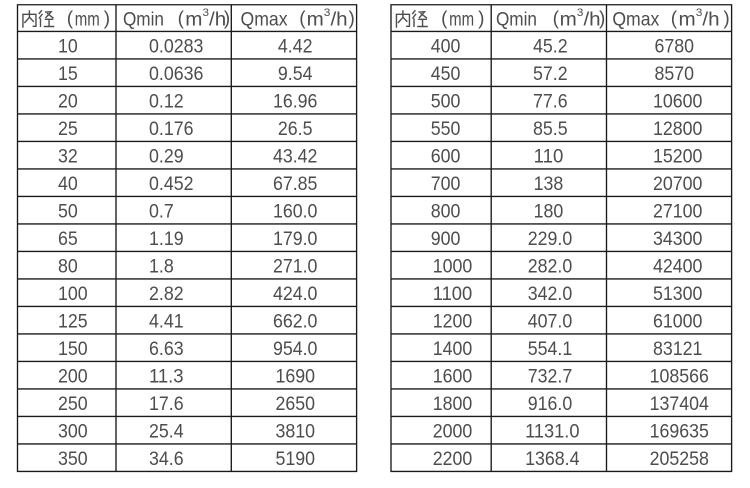 Image resolution: width=750 pixels, height=488 pixels. I want to click on svg-text: 900, so click(446, 239).